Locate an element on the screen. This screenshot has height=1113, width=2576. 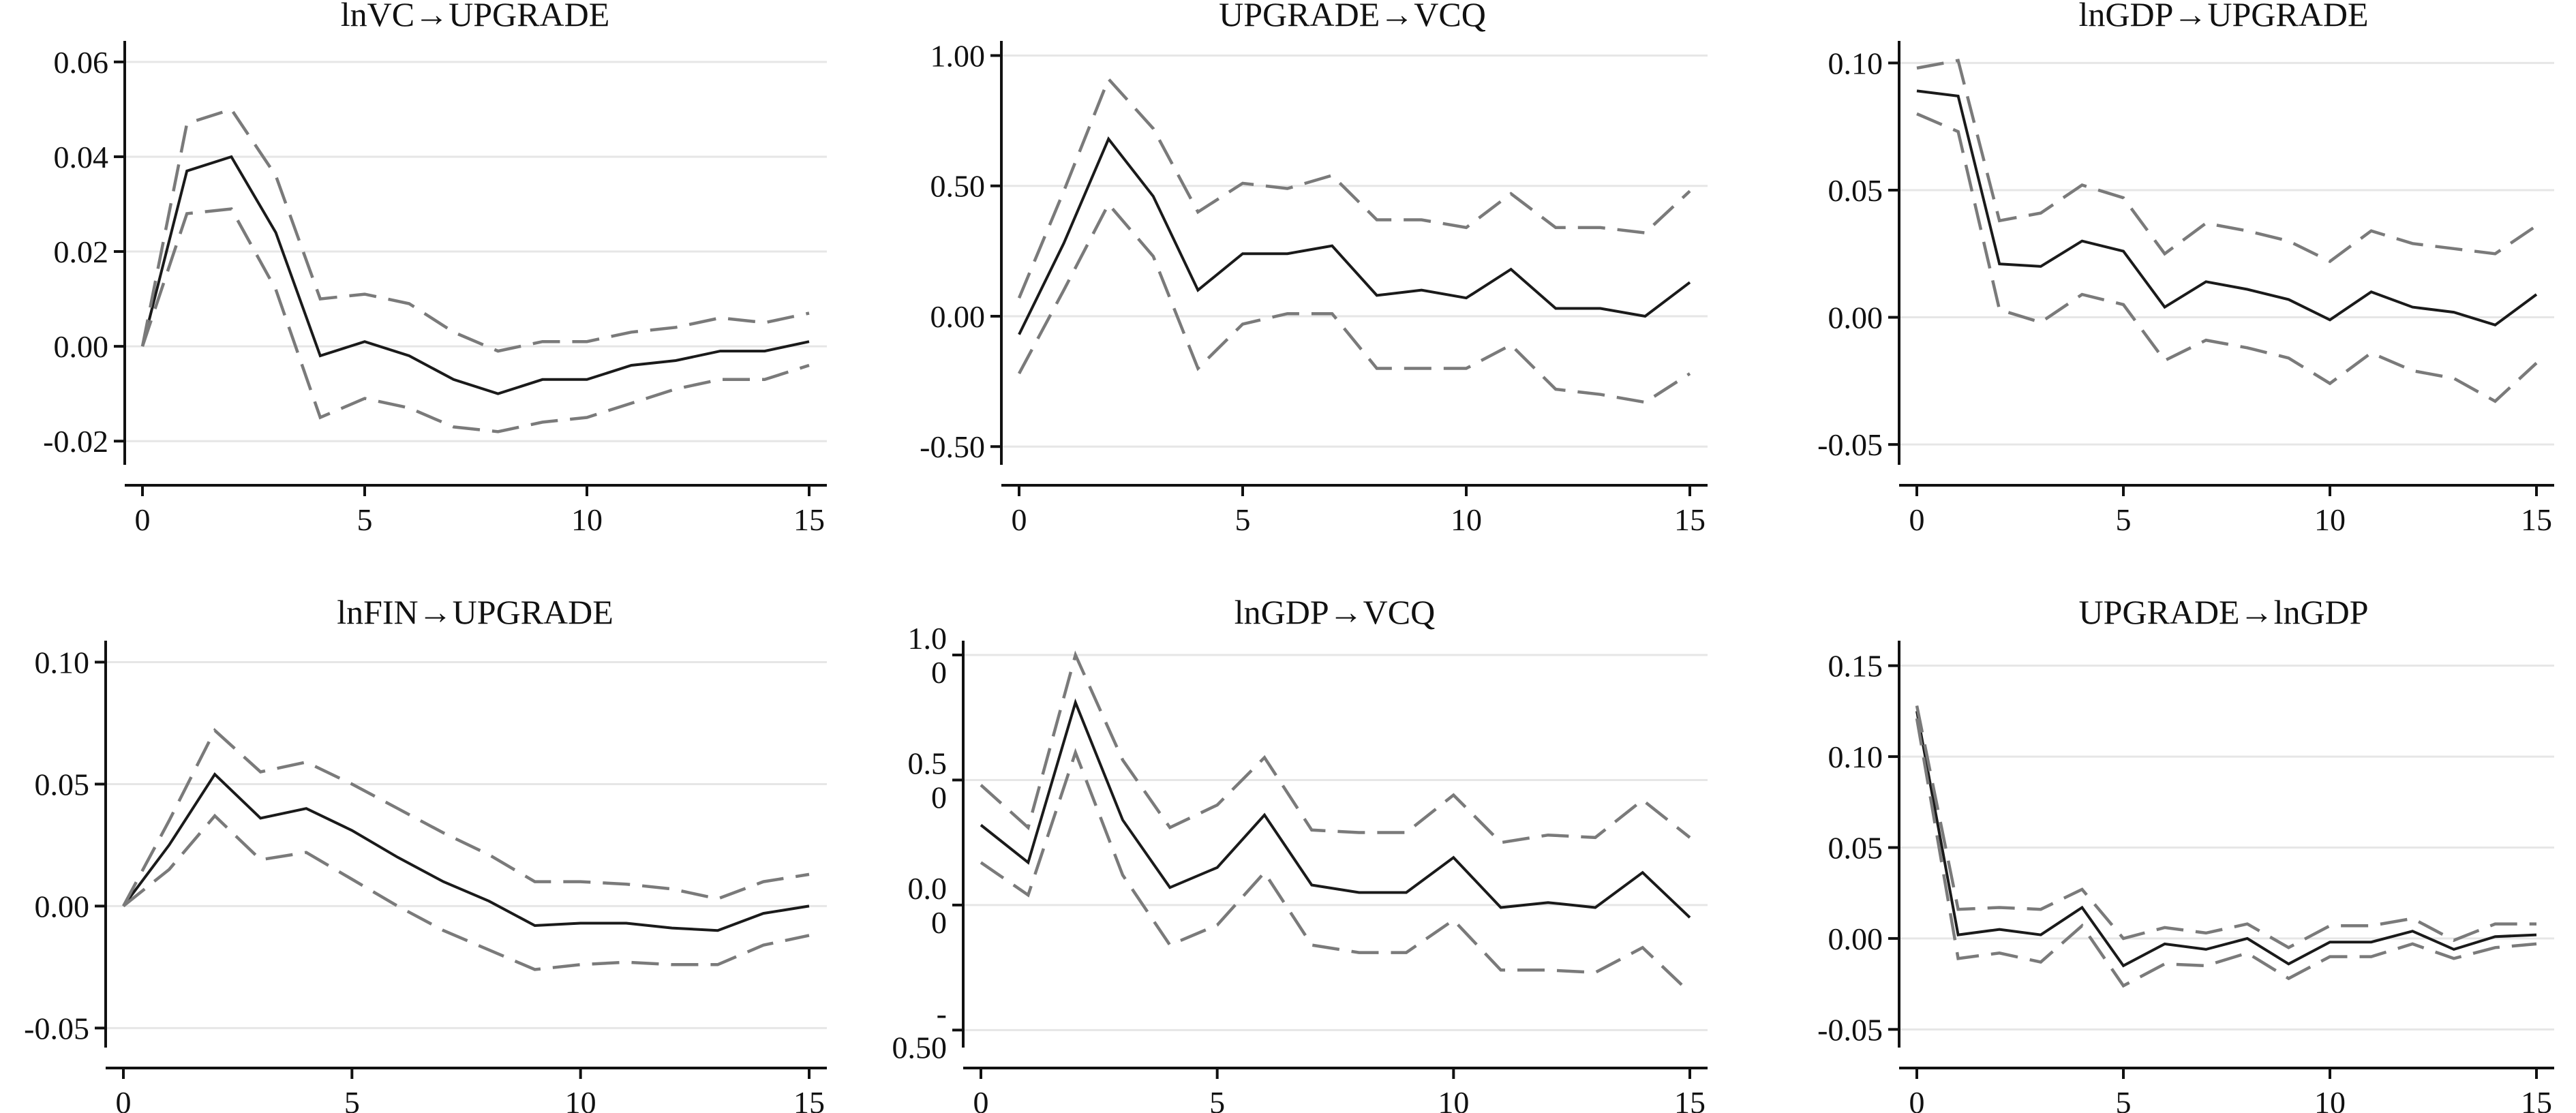
panel-1: lnVC→UPGRADE -0.02 0.00 0.02 0.04 0.06 0 5 10 15 is located at coordinates (435, 268).